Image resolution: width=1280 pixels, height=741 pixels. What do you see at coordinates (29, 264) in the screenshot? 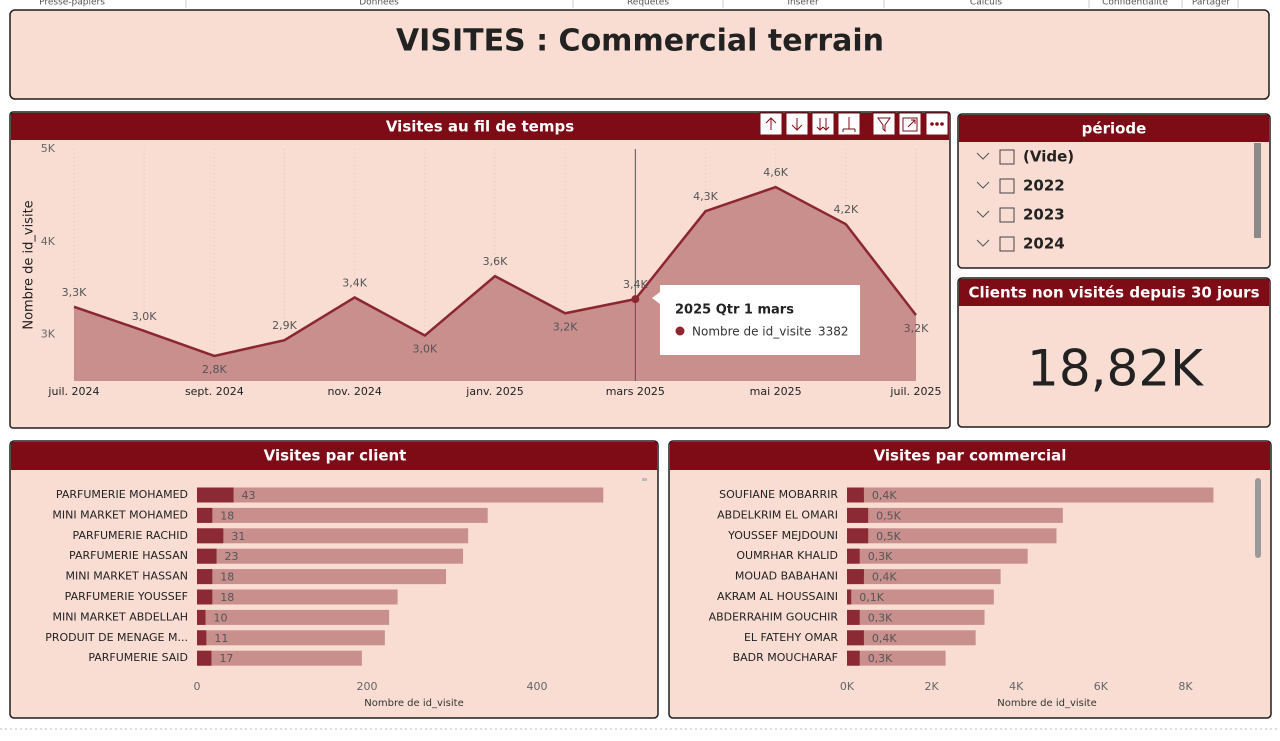
I see `y-axis-label: Nombre de id_visite` at bounding box center [29, 264].